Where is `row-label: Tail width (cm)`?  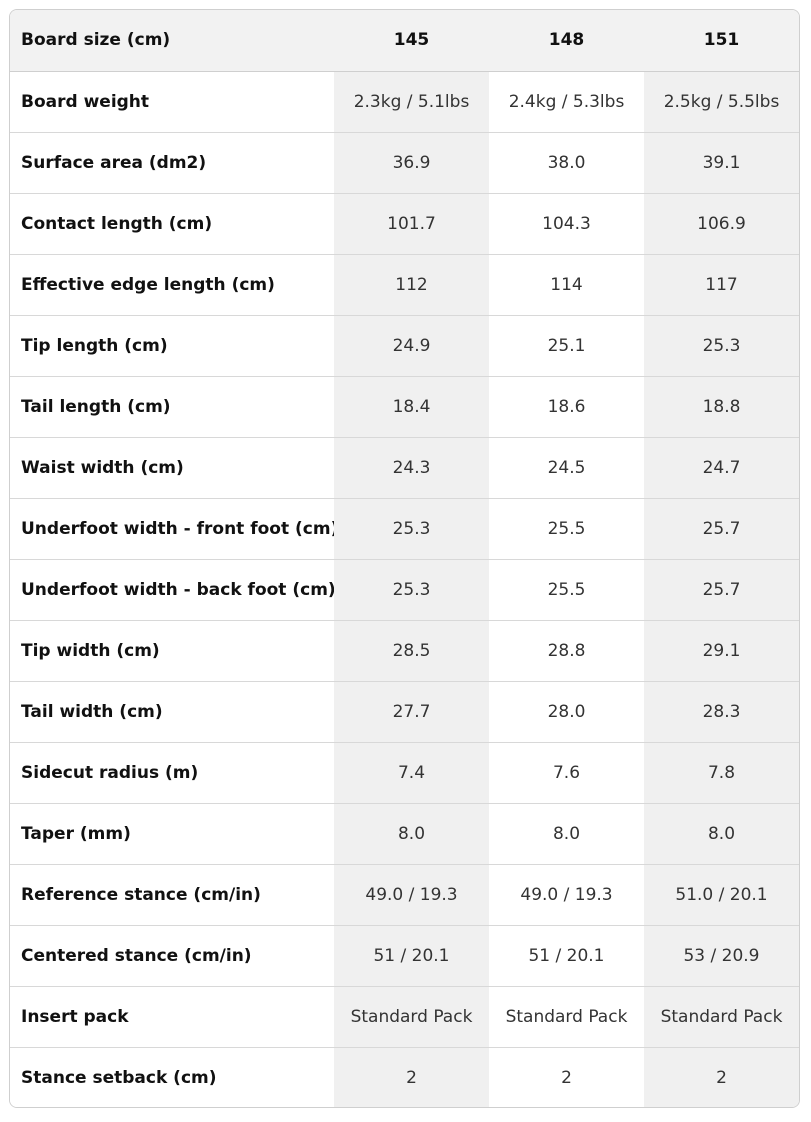
row-label: Tail width (cm) is located at coordinates (172, 712).